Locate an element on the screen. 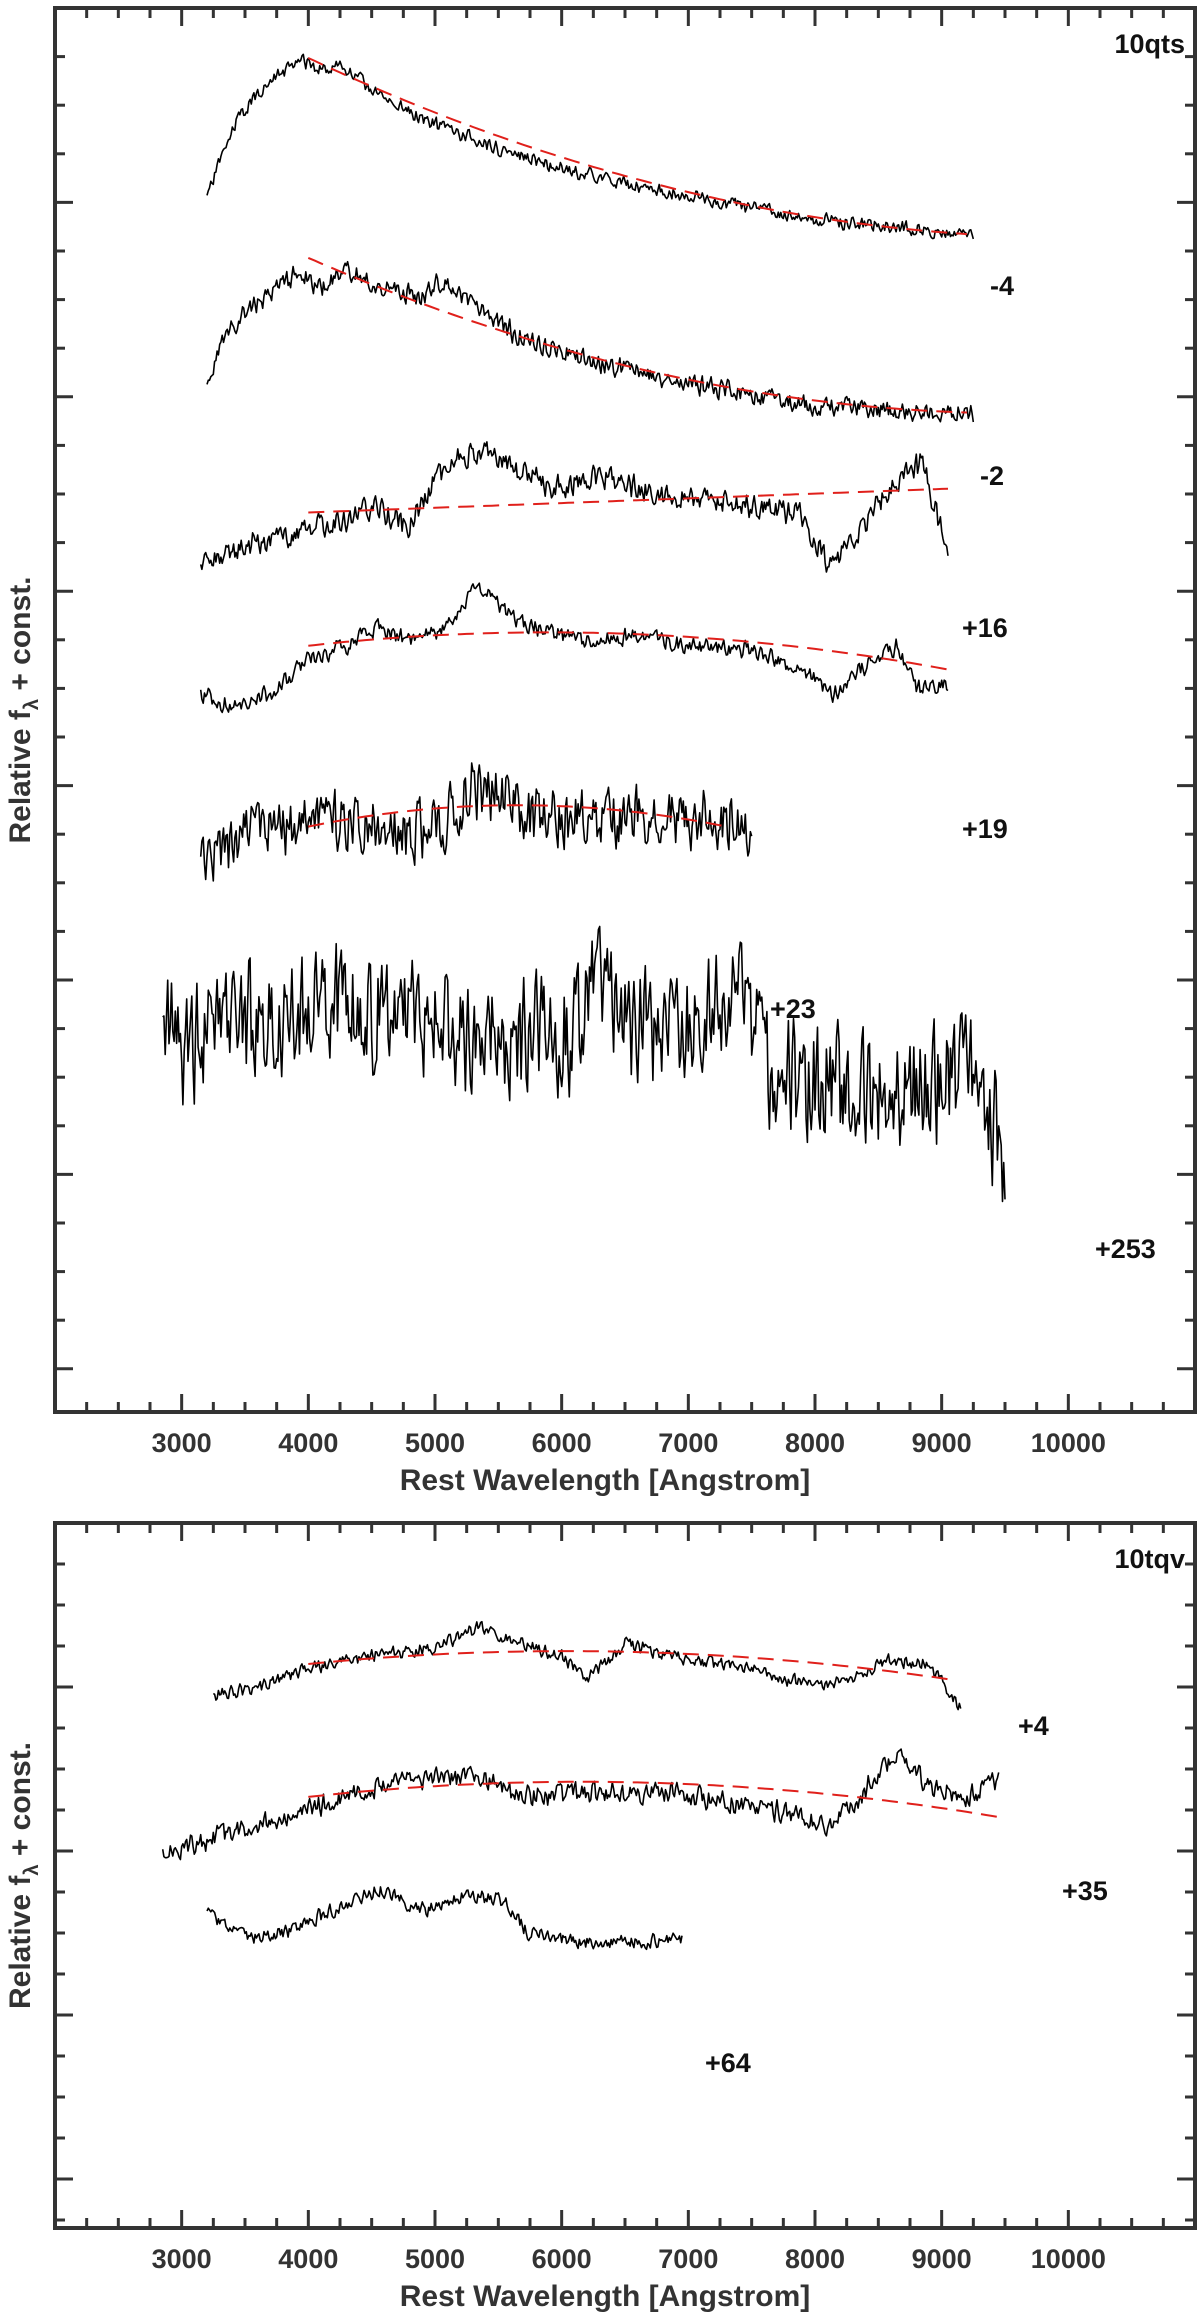 The image size is (1200, 2319). epoch-label: -2 is located at coordinates (992, 476).